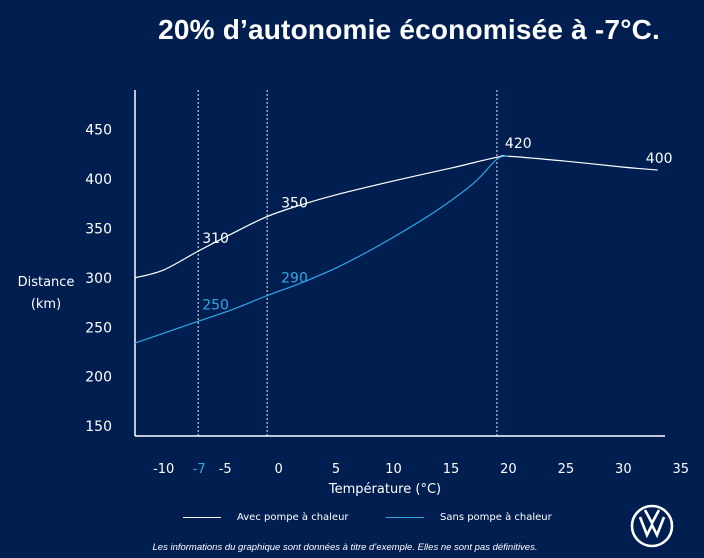 This screenshot has width=704, height=558. What do you see at coordinates (98, 279) in the screenshot?
I see `y-tick-label: 300` at bounding box center [98, 279].